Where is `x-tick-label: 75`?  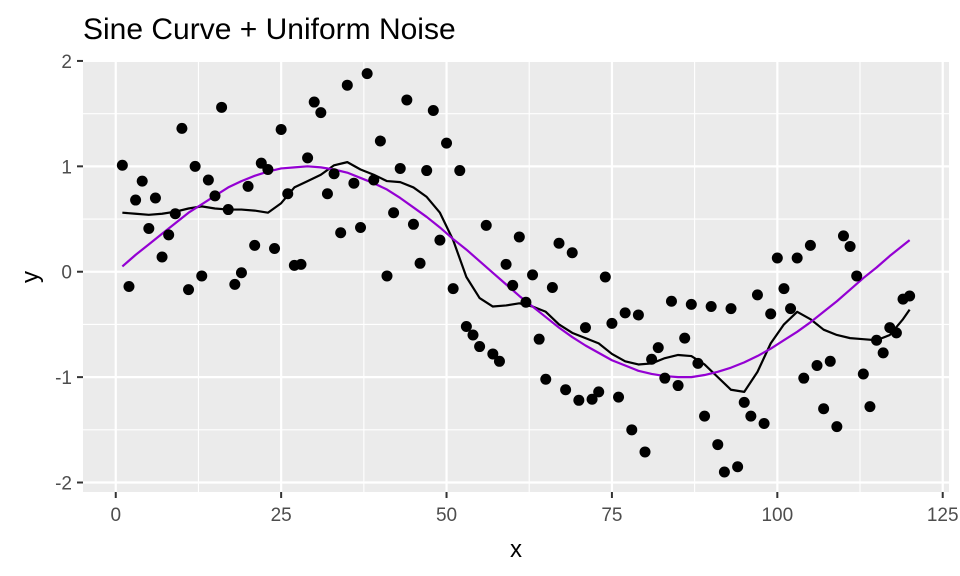 x-tick-label: 75 is located at coordinates (611, 515).